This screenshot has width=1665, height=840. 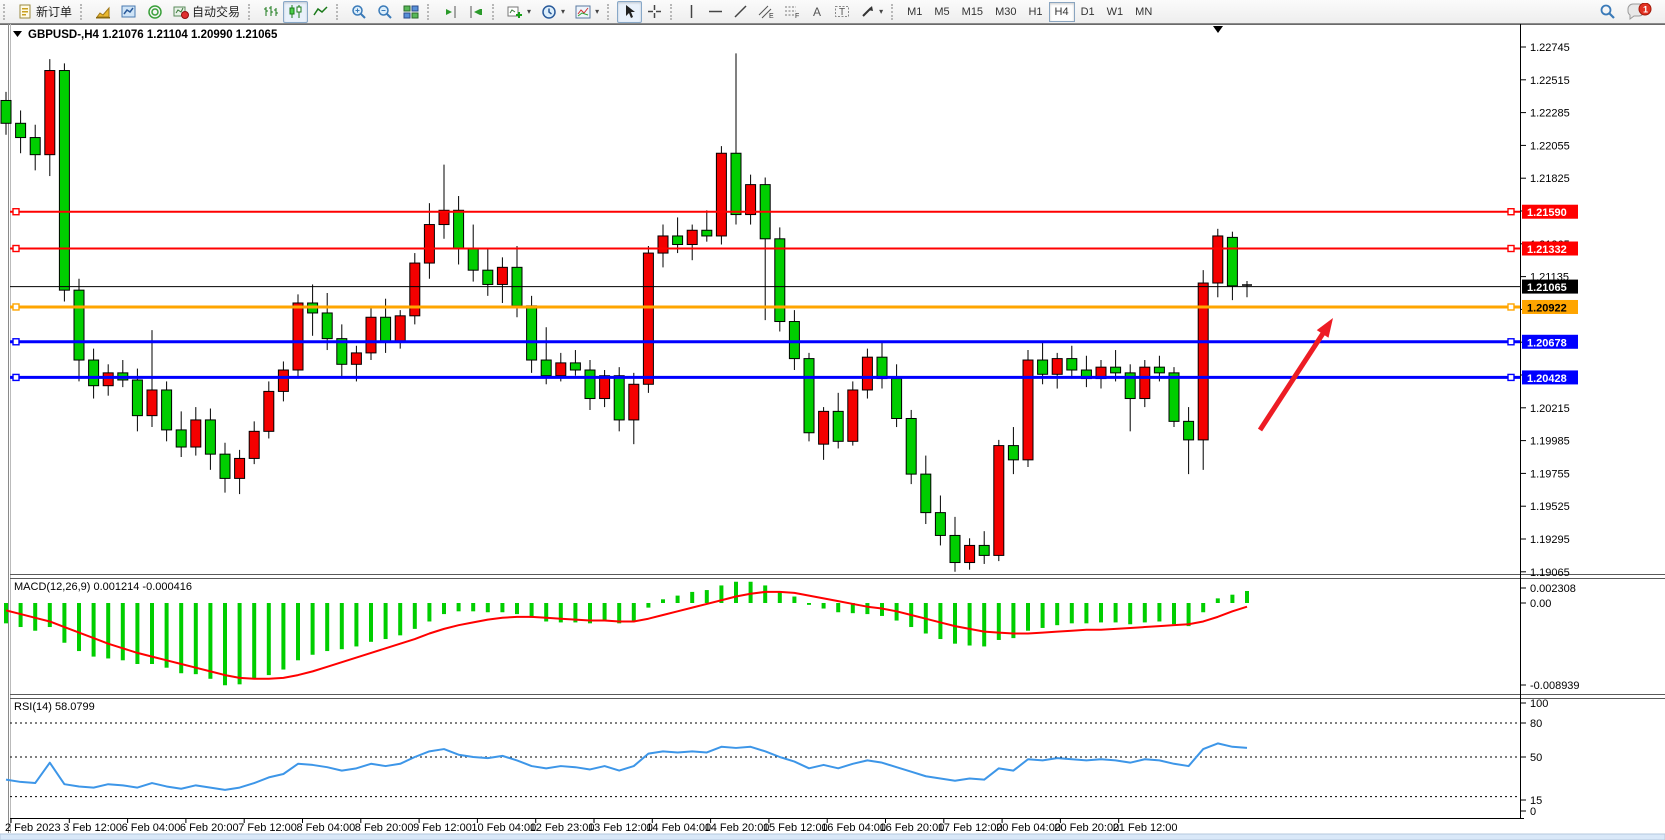 What do you see at coordinates (583, 11) in the screenshot?
I see `template-icon` at bounding box center [583, 11].